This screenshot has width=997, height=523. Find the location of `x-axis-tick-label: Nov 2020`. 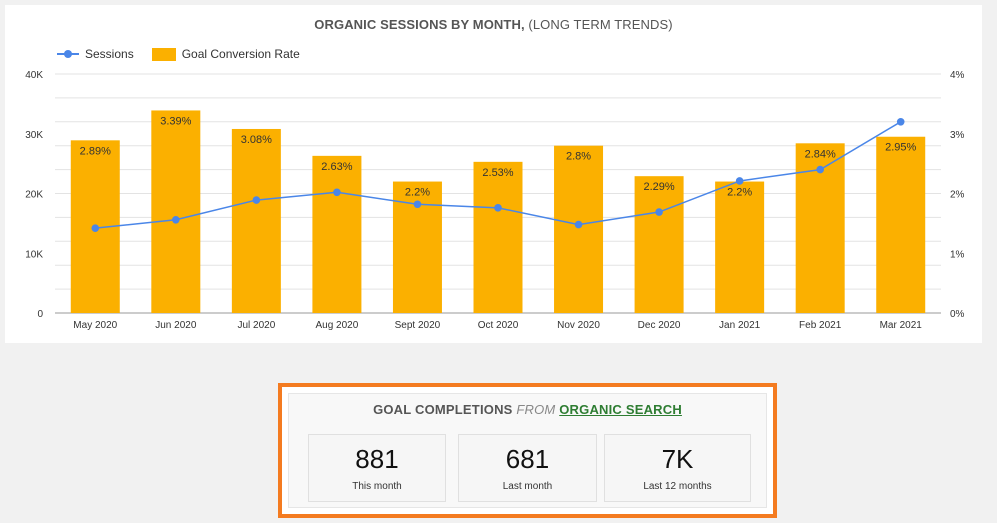

x-axis-tick-label: Nov 2020 is located at coordinates (578, 325).